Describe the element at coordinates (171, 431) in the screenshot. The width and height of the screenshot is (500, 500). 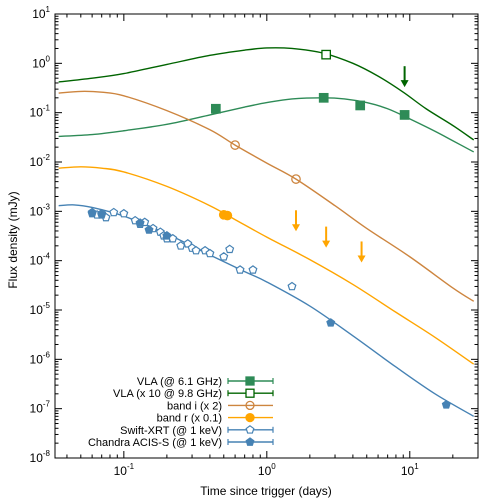
I see `legend-label-4: Swift-XRT (@ 1 keV)` at that location.